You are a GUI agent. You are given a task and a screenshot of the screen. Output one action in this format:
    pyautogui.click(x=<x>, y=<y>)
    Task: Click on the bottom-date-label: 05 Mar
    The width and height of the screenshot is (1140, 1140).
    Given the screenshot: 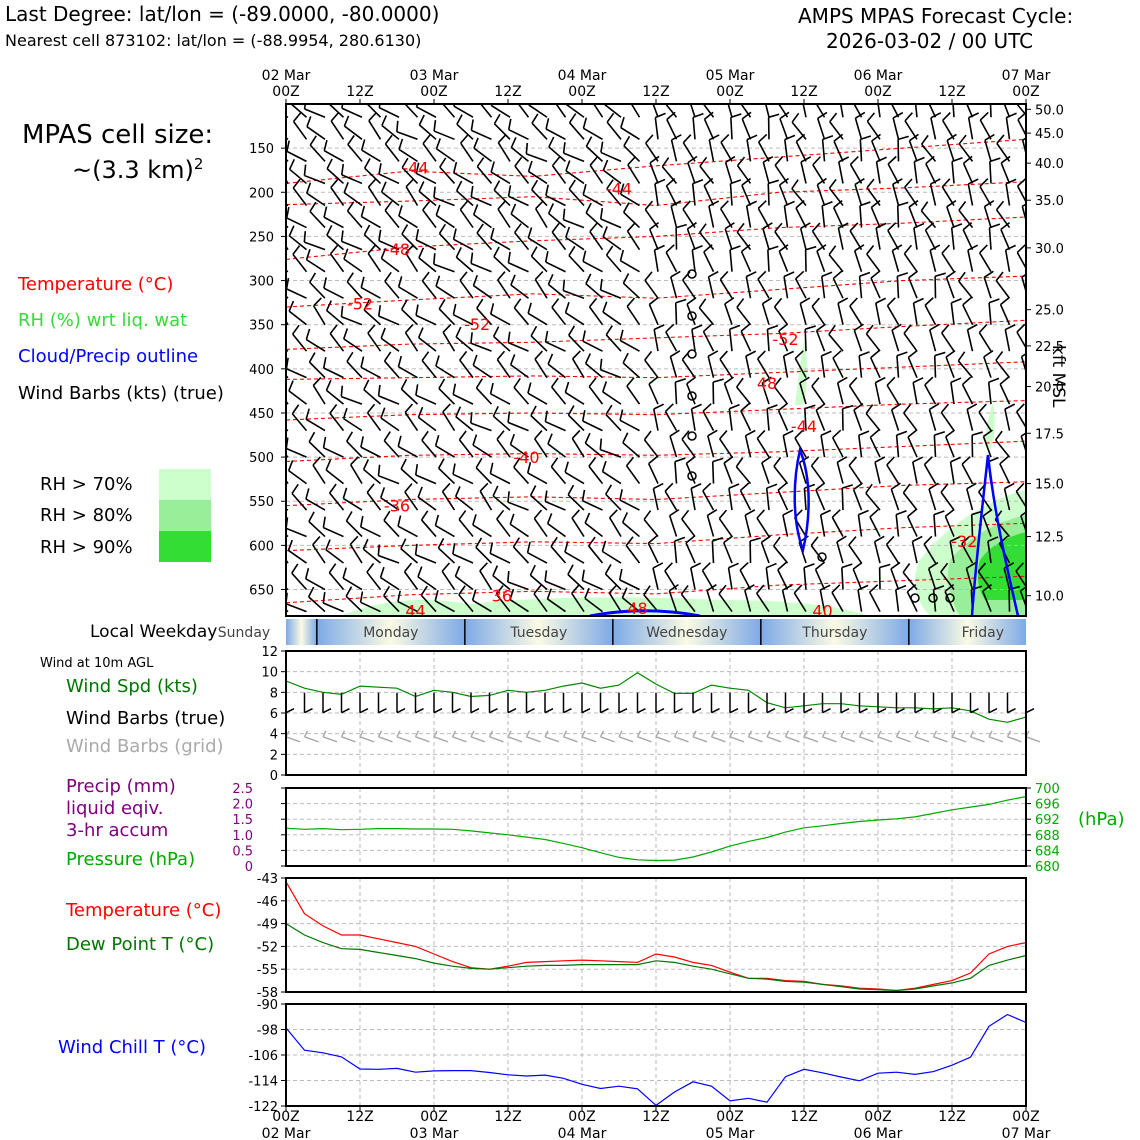 What is the action you would take?
    pyautogui.click(x=730, y=1133)
    